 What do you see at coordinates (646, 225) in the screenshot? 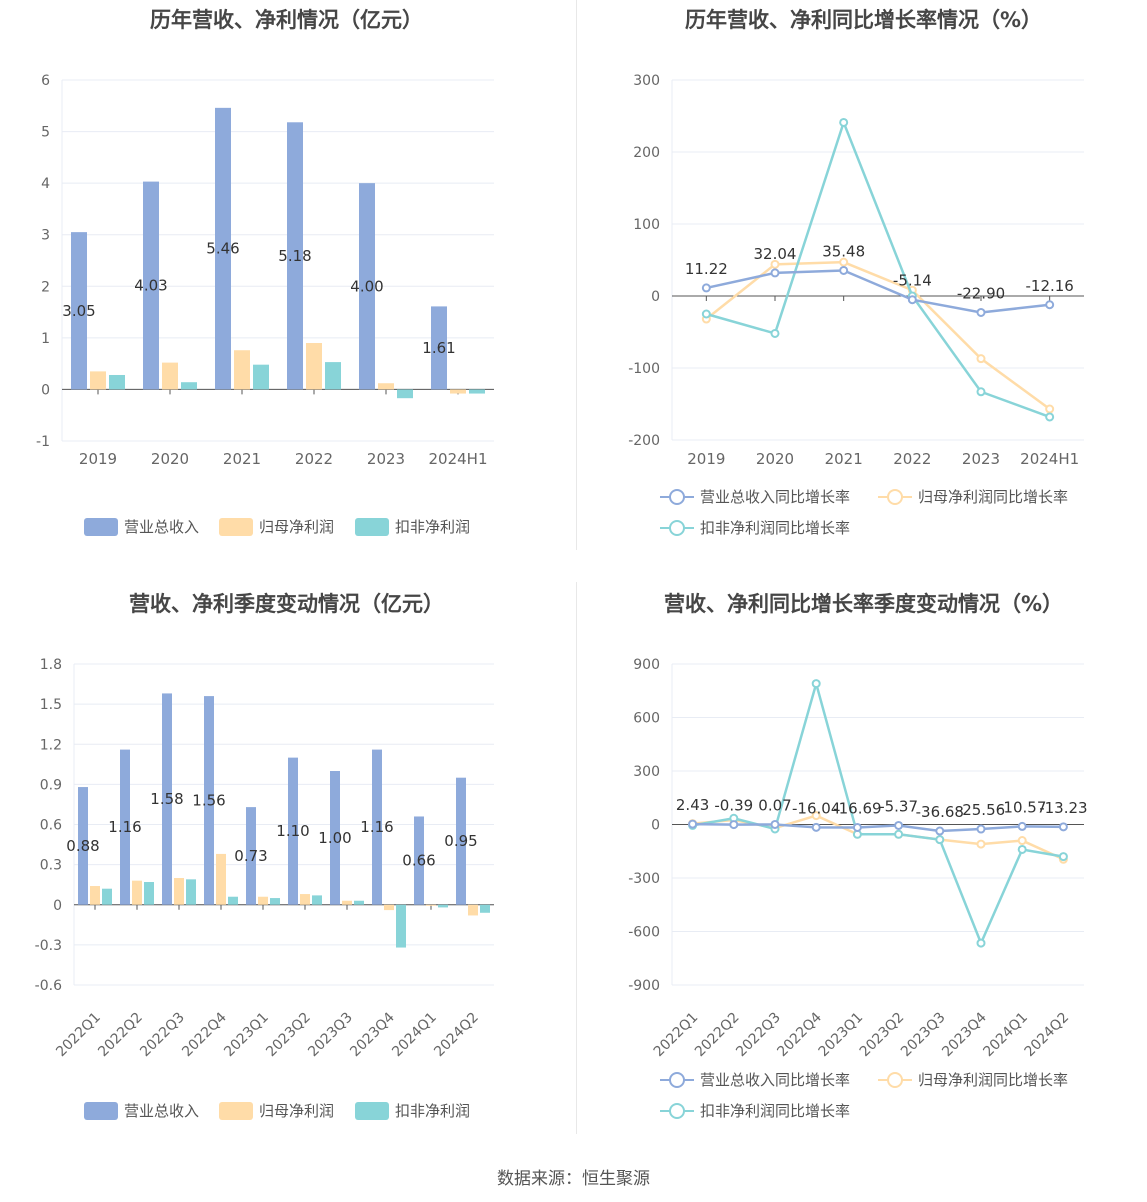
I see `y-tick-label: 100` at bounding box center [646, 225].